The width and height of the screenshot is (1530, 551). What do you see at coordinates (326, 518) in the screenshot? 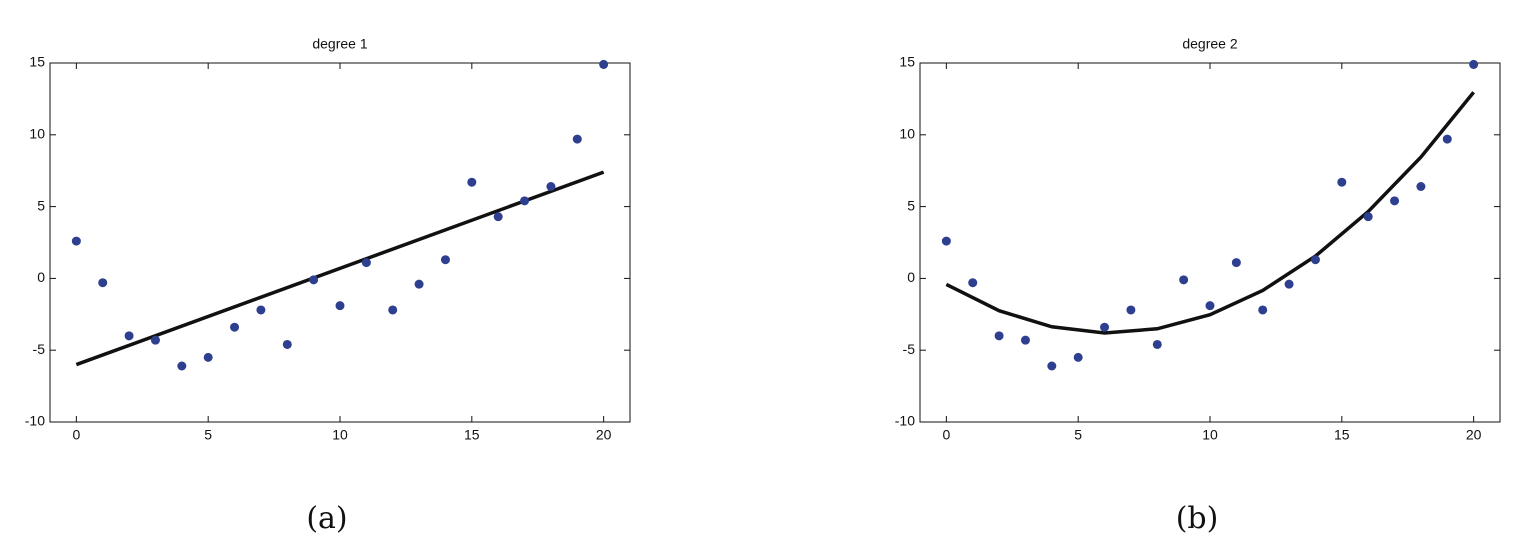
I see `caption: (a)` at bounding box center [326, 518].